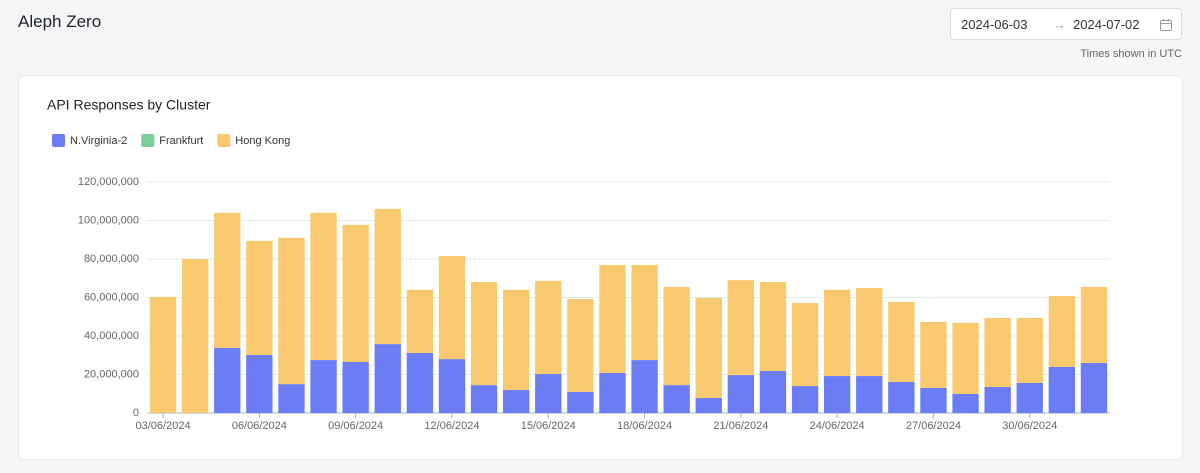  Describe the element at coordinates (740, 426) in the screenshot. I see `x-tick-label: 21/06/2024` at that location.